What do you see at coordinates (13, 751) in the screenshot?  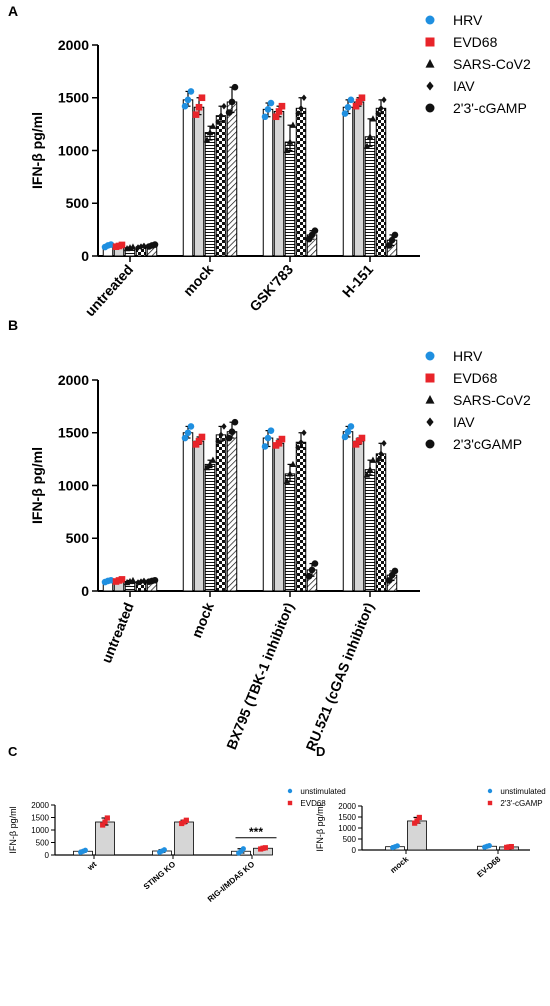 I see `panel-letter: C` at bounding box center [13, 751].